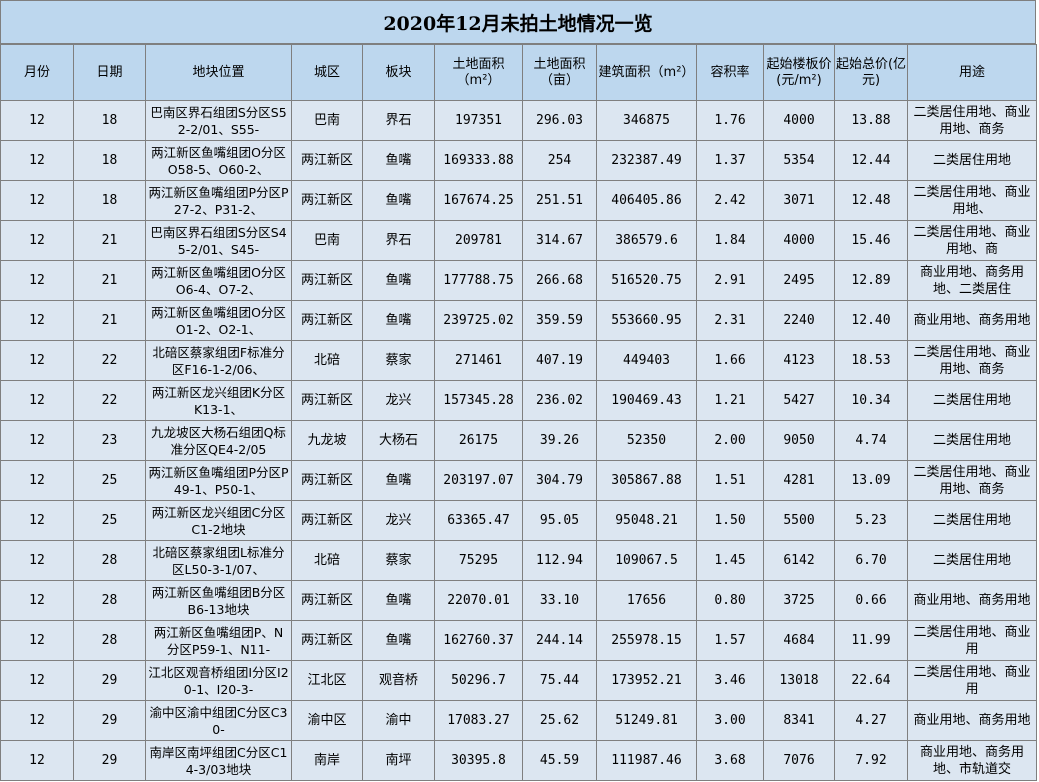 The width and height of the screenshot is (1039, 782). What do you see at coordinates (109, 120) in the screenshot?
I see `cell-date: 18` at bounding box center [109, 120].